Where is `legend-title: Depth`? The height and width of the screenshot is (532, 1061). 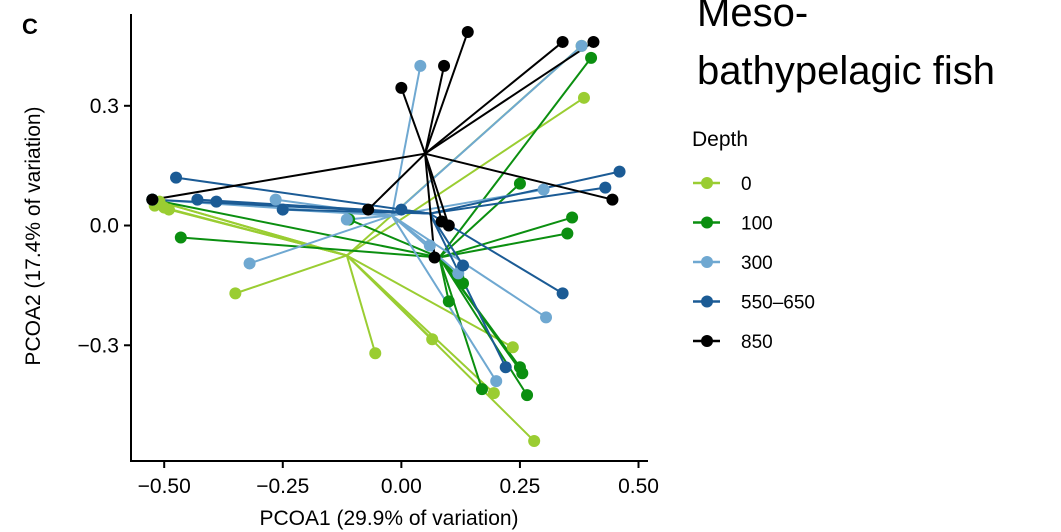 legend-title: Depth is located at coordinates (720, 139).